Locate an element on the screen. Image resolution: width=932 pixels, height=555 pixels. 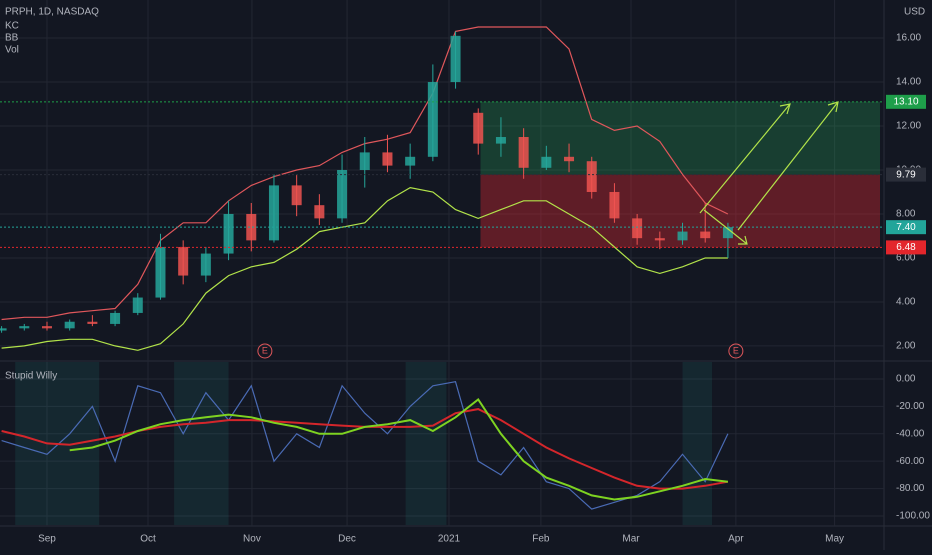
y-tick-label: 2.00 is located at coordinates (906, 346).